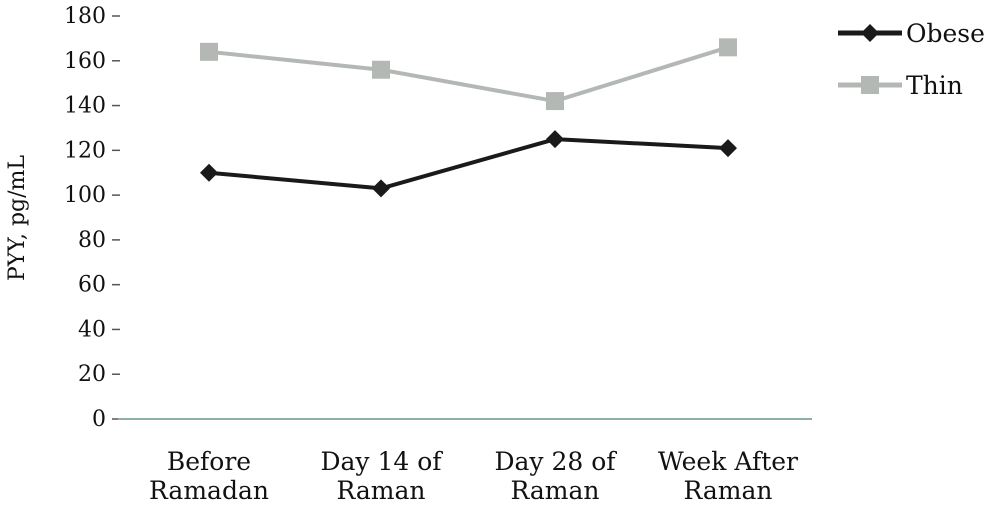 Image resolution: width=1000 pixels, height=511 pixels. Describe the element at coordinates (934, 85) in the screenshot. I see `legend-label-thin: Thin` at that location.